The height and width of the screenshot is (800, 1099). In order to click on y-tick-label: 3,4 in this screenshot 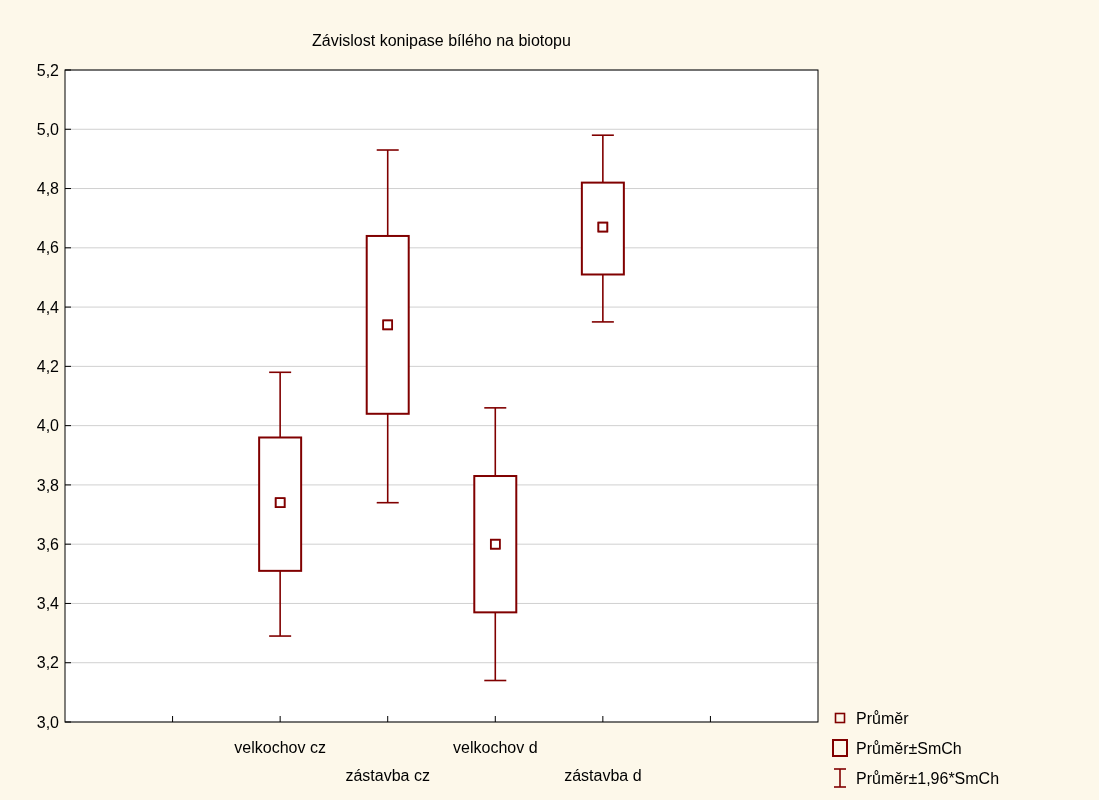, I will do `click(48, 604)`.